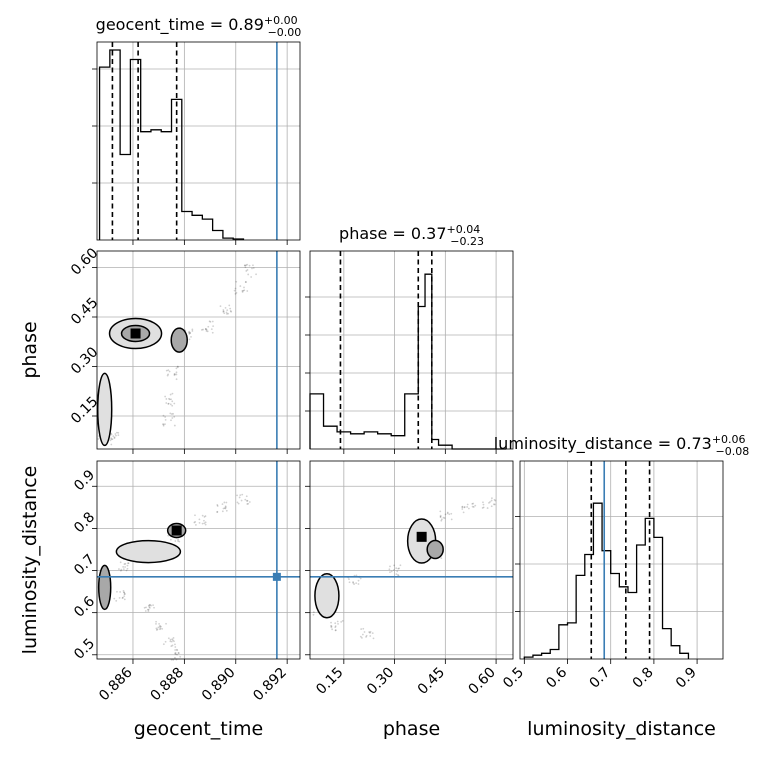  What do you see at coordinates (281, 20) in the screenshot?
I see `title-plus: +0.00` at bounding box center [281, 20].